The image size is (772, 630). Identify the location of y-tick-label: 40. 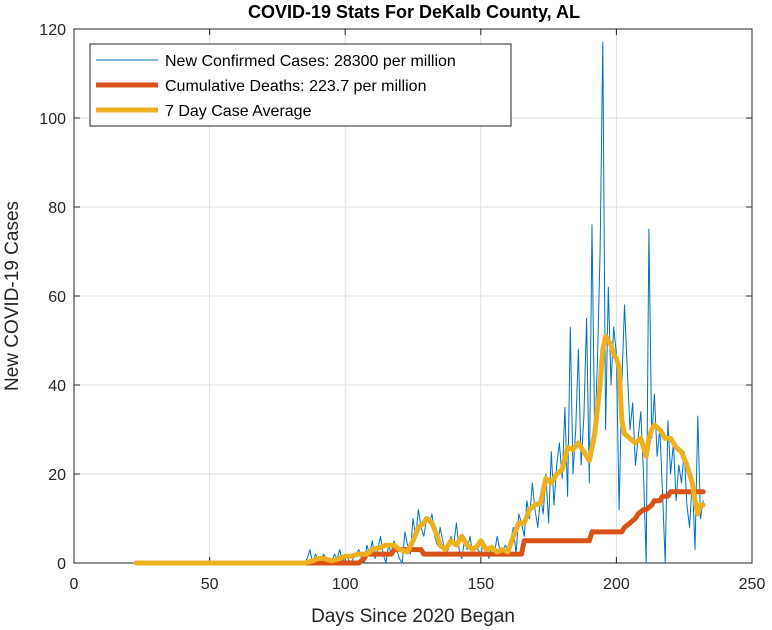
(57, 386).